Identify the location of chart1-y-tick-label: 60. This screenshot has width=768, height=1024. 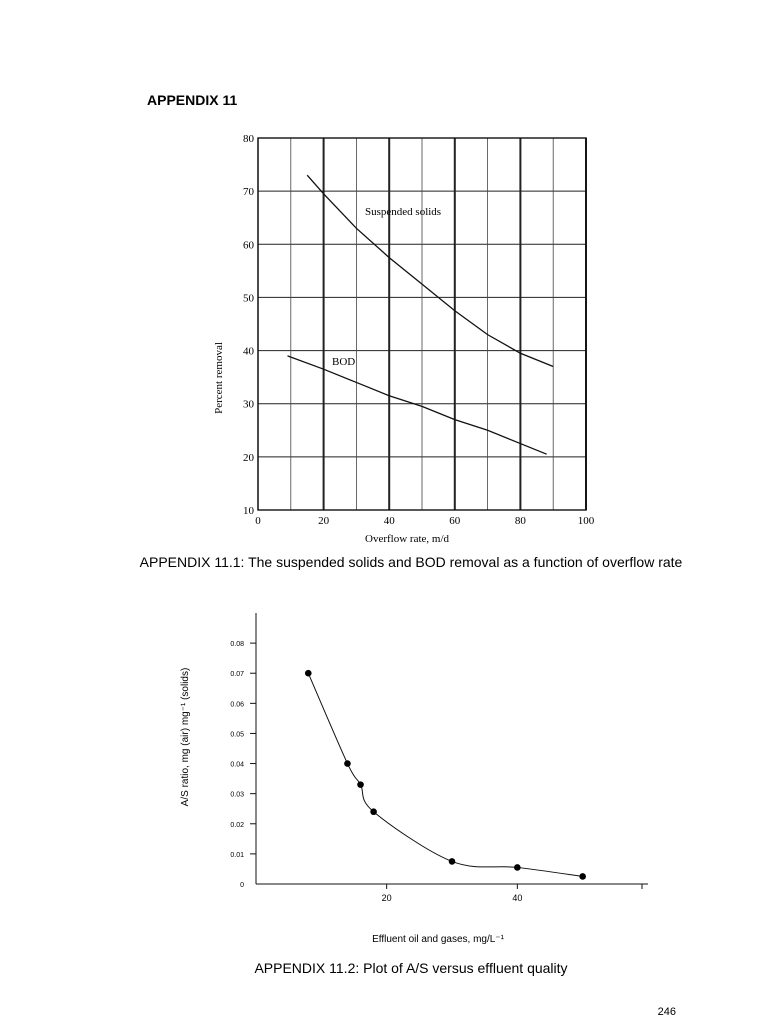
(249, 245).